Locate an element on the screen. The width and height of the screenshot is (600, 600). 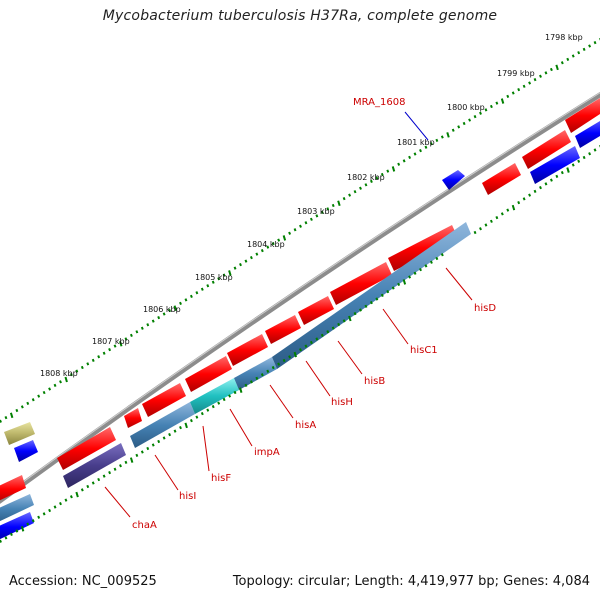
gene-label-hisB: hisB is located at coordinates (374, 381).